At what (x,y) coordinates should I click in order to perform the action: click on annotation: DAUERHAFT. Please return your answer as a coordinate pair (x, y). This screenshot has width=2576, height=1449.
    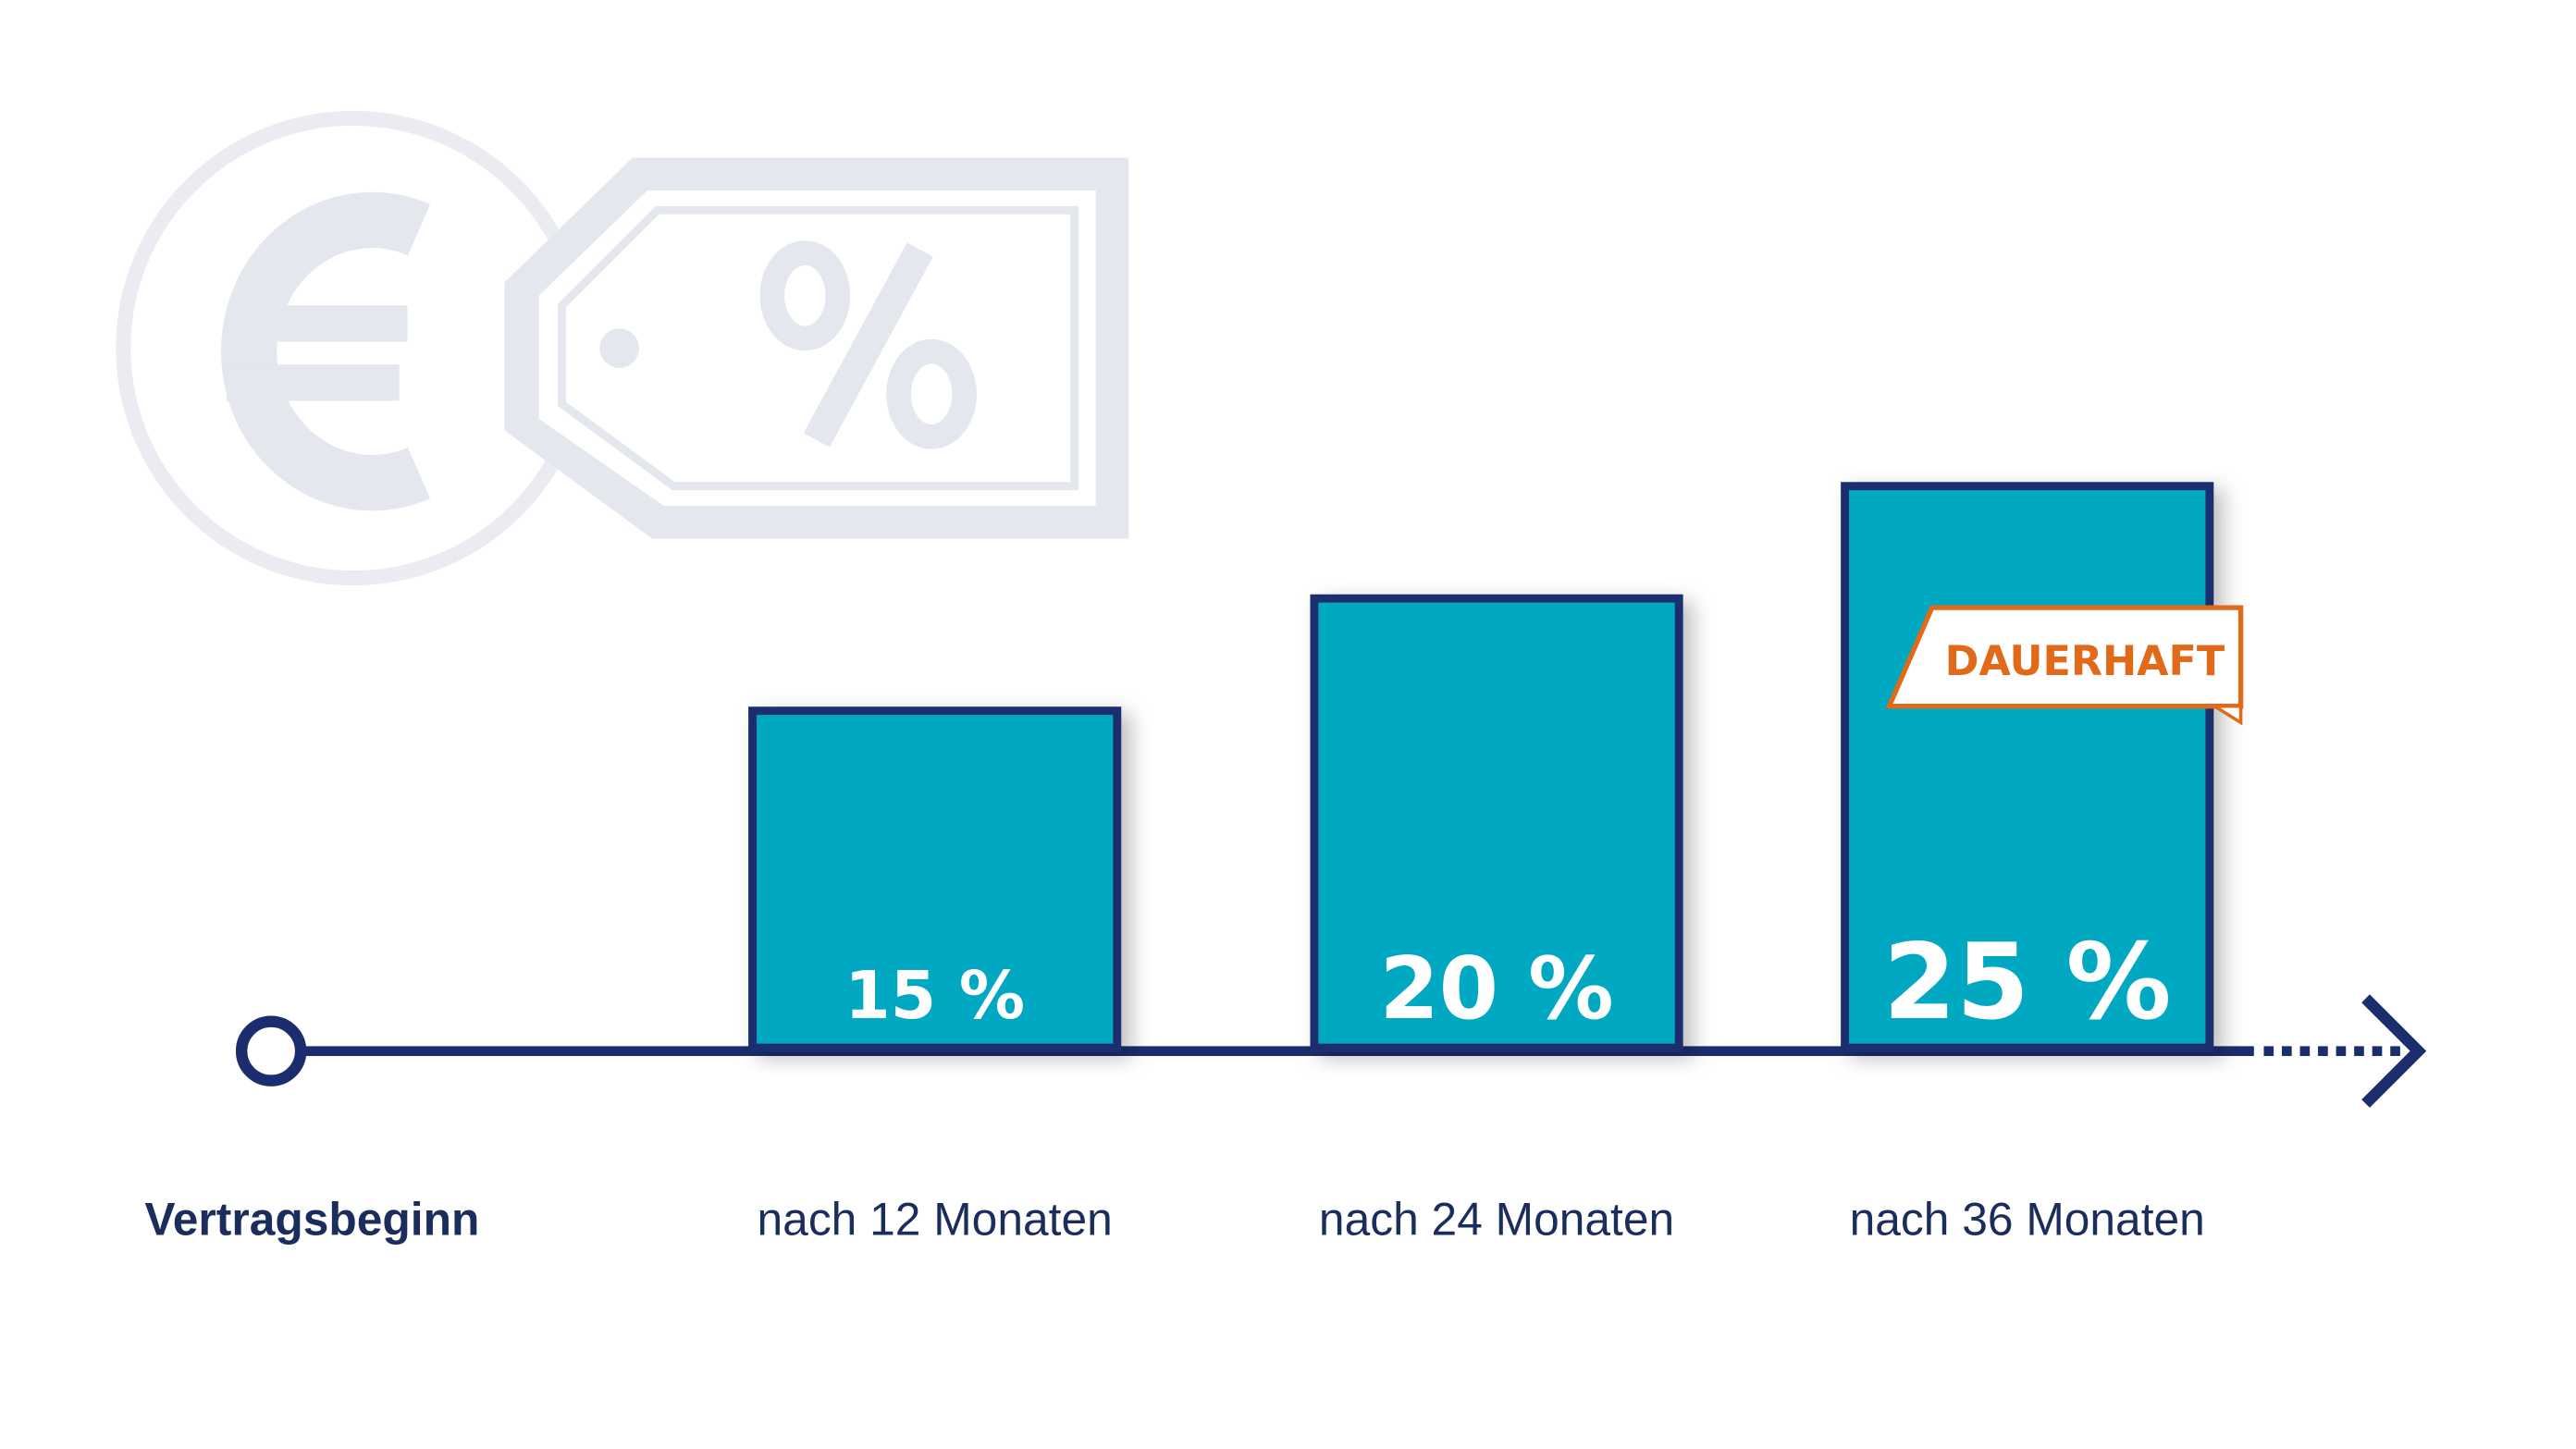
    Looking at the image, I should click on (2085, 661).